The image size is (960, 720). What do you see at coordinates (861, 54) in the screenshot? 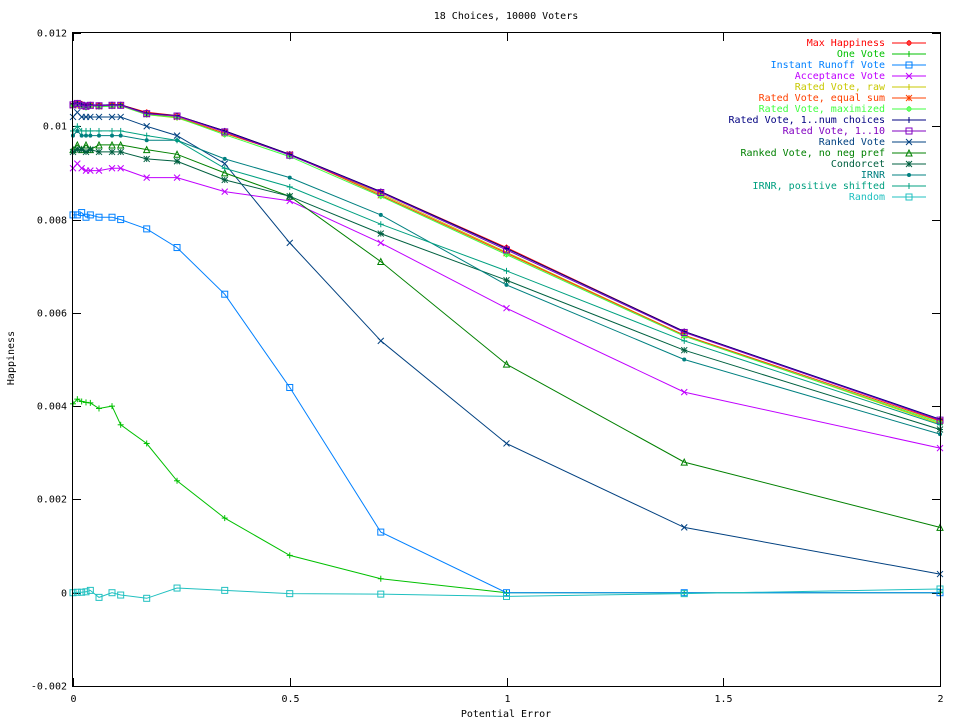
I see `legend-entry-label: One Vote` at bounding box center [861, 54].